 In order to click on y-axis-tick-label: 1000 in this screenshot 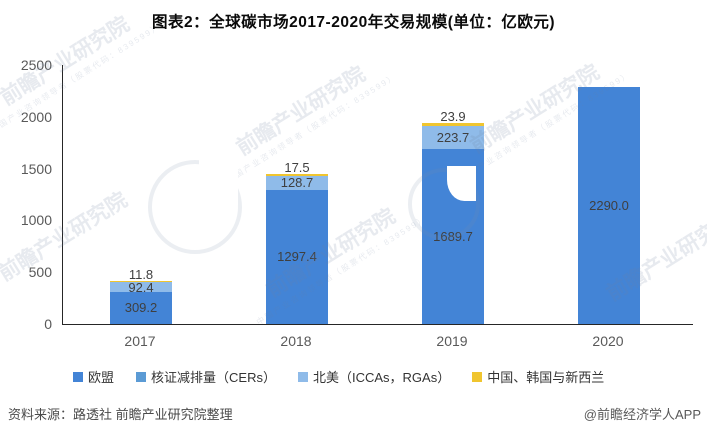, I will do `click(36, 220)`.